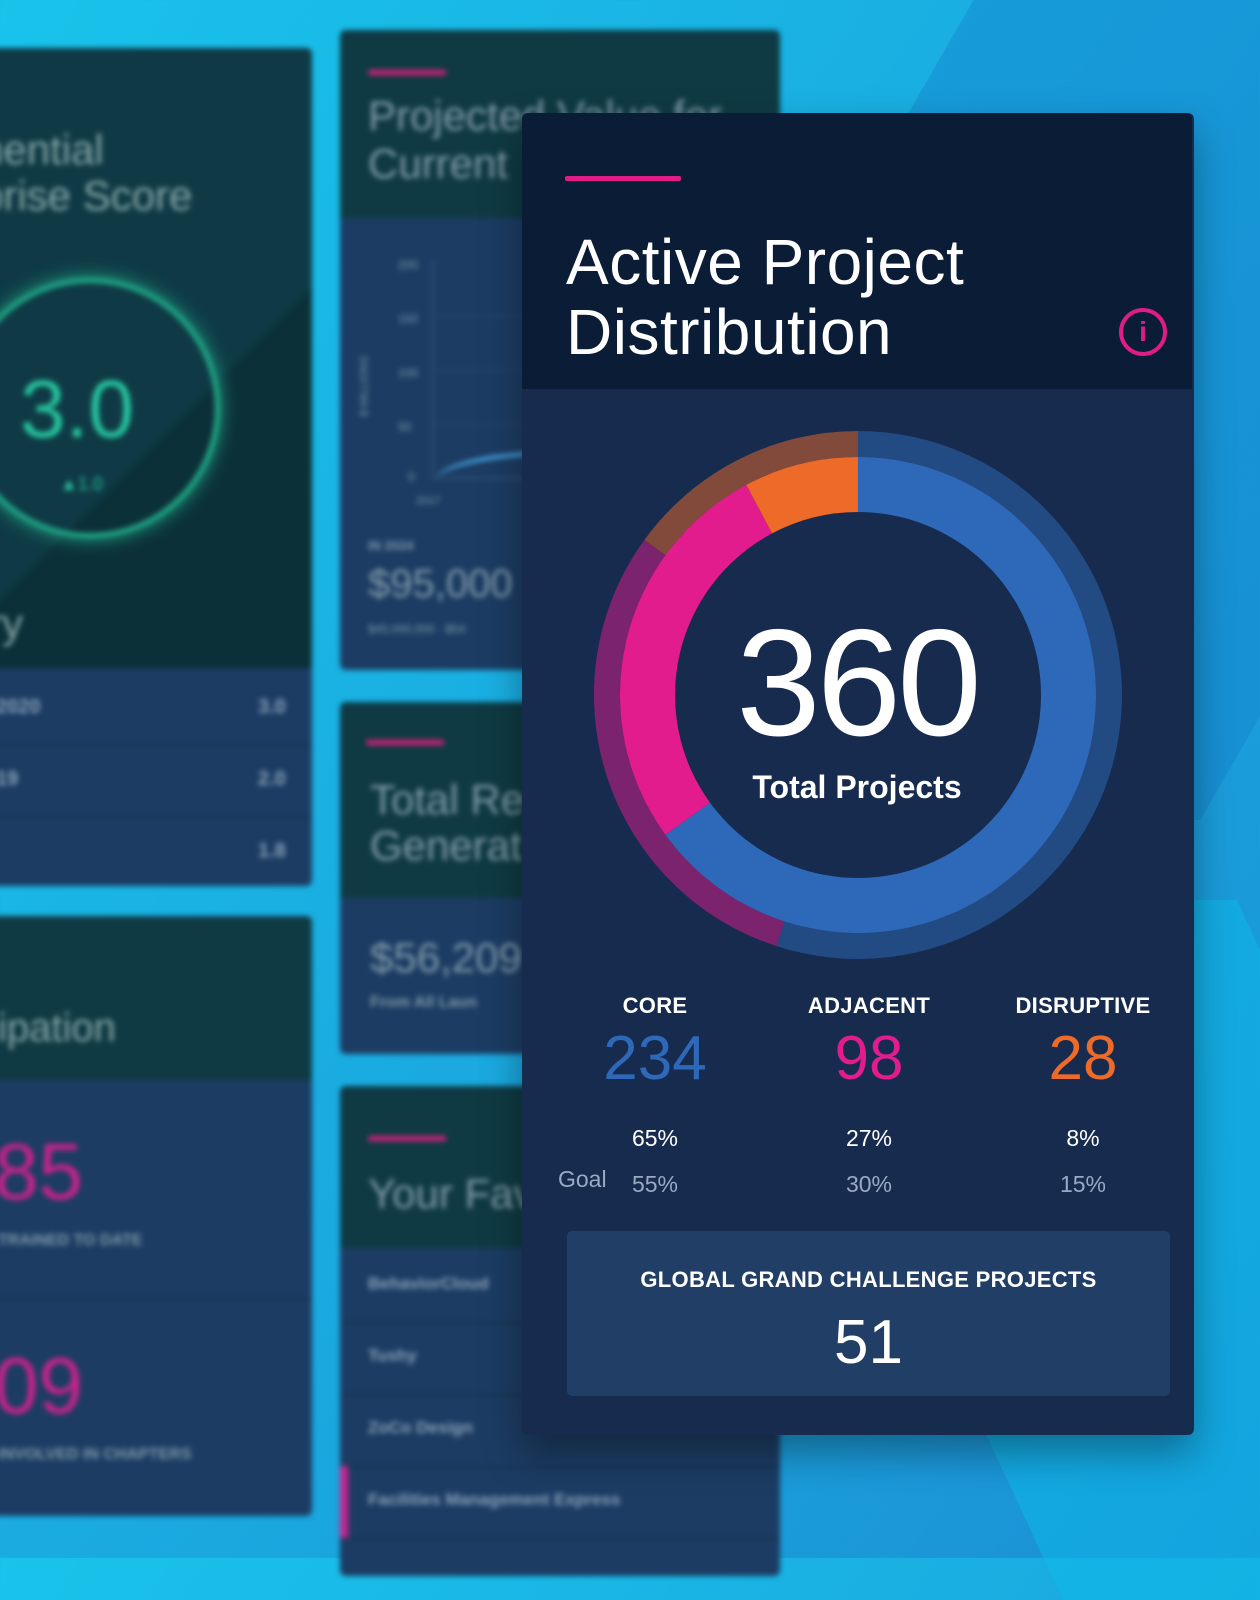  What do you see at coordinates (869, 1138) in the screenshot?
I see `category-percent: 27%` at bounding box center [869, 1138].